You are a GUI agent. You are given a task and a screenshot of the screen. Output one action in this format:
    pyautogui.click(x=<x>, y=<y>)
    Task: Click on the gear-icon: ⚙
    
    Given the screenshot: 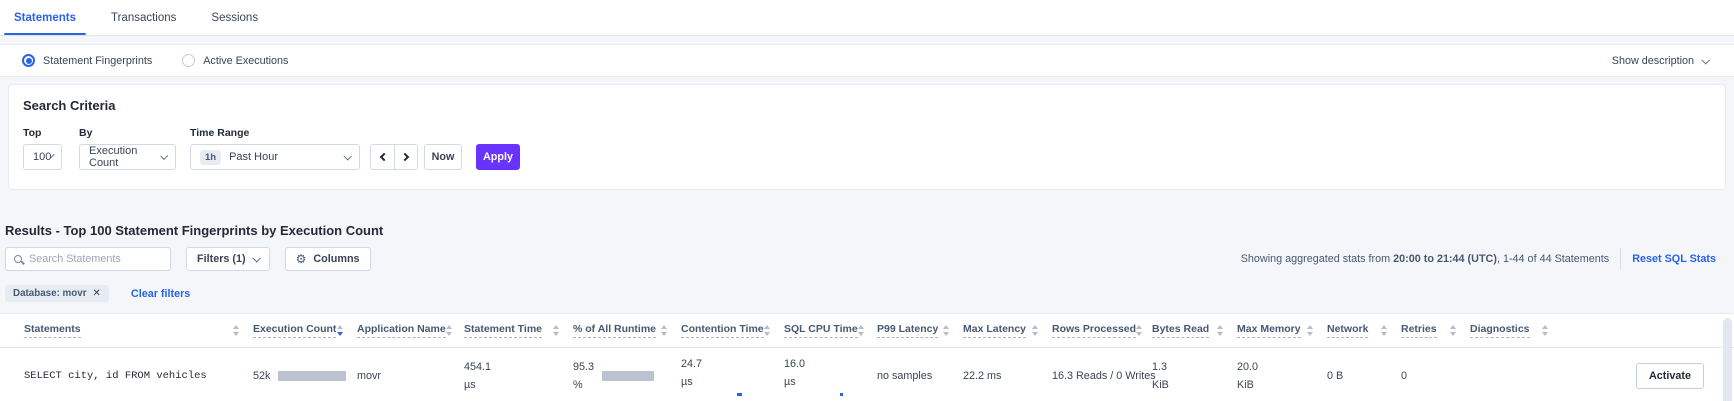 What is the action you would take?
    pyautogui.click(x=301, y=259)
    